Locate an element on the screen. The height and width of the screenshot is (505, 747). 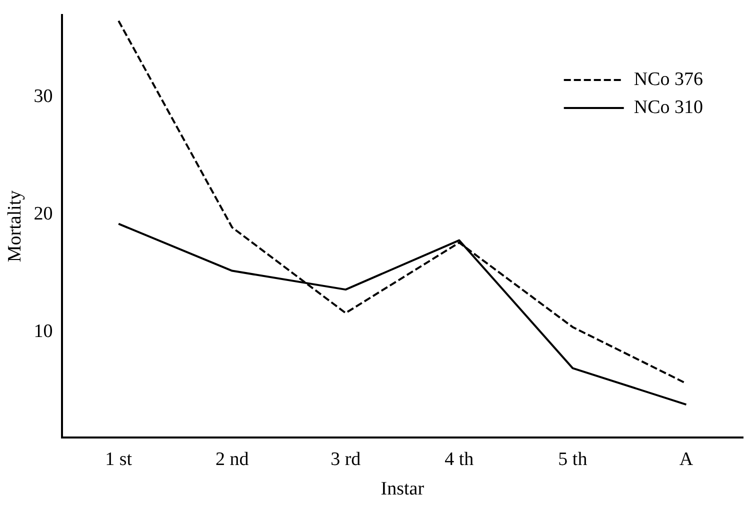
y-tick-label: 10 is located at coordinates (43, 331).